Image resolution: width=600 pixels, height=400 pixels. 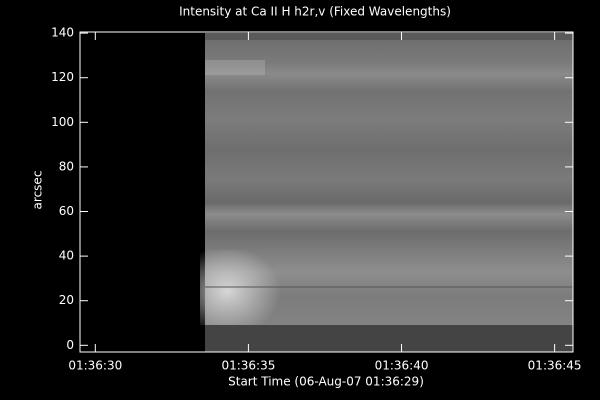 What do you see at coordinates (555, 366) in the screenshot?
I see `x-tick-label: 01:36:45` at bounding box center [555, 366].